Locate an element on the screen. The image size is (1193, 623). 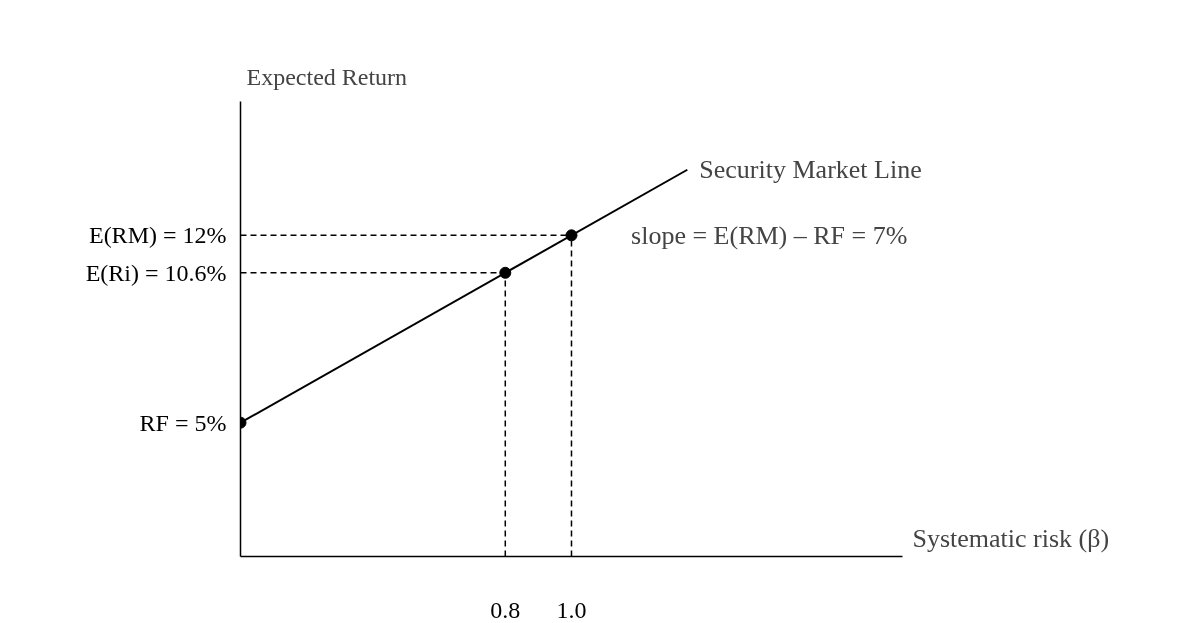
series-label: Security Market Line is located at coordinates (810, 170).